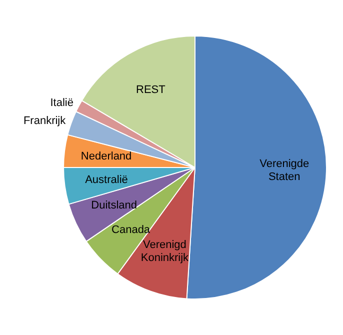 The height and width of the screenshot is (335, 343). Describe the element at coordinates (151, 90) in the screenshot. I see `slice-label: REST` at that location.